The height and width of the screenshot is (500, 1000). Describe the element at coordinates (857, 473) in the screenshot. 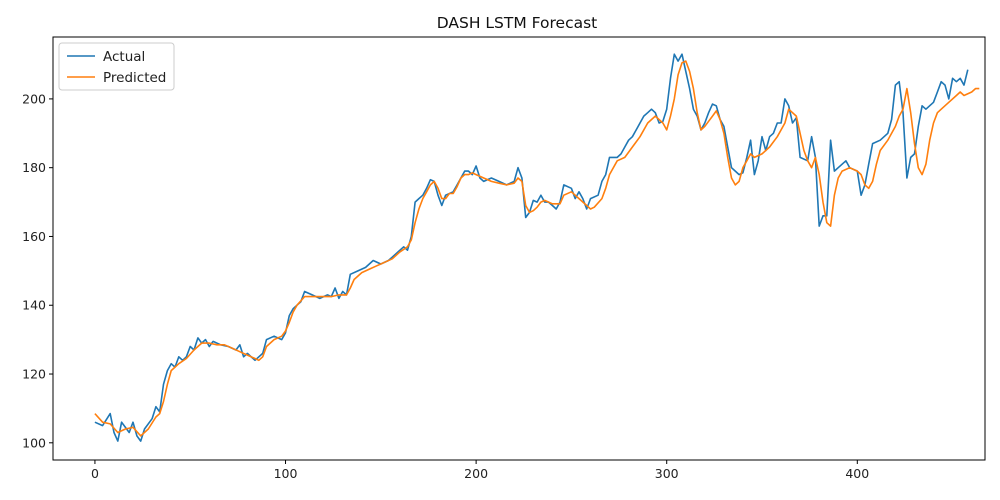

I see `x-tick-label: 400` at that location.